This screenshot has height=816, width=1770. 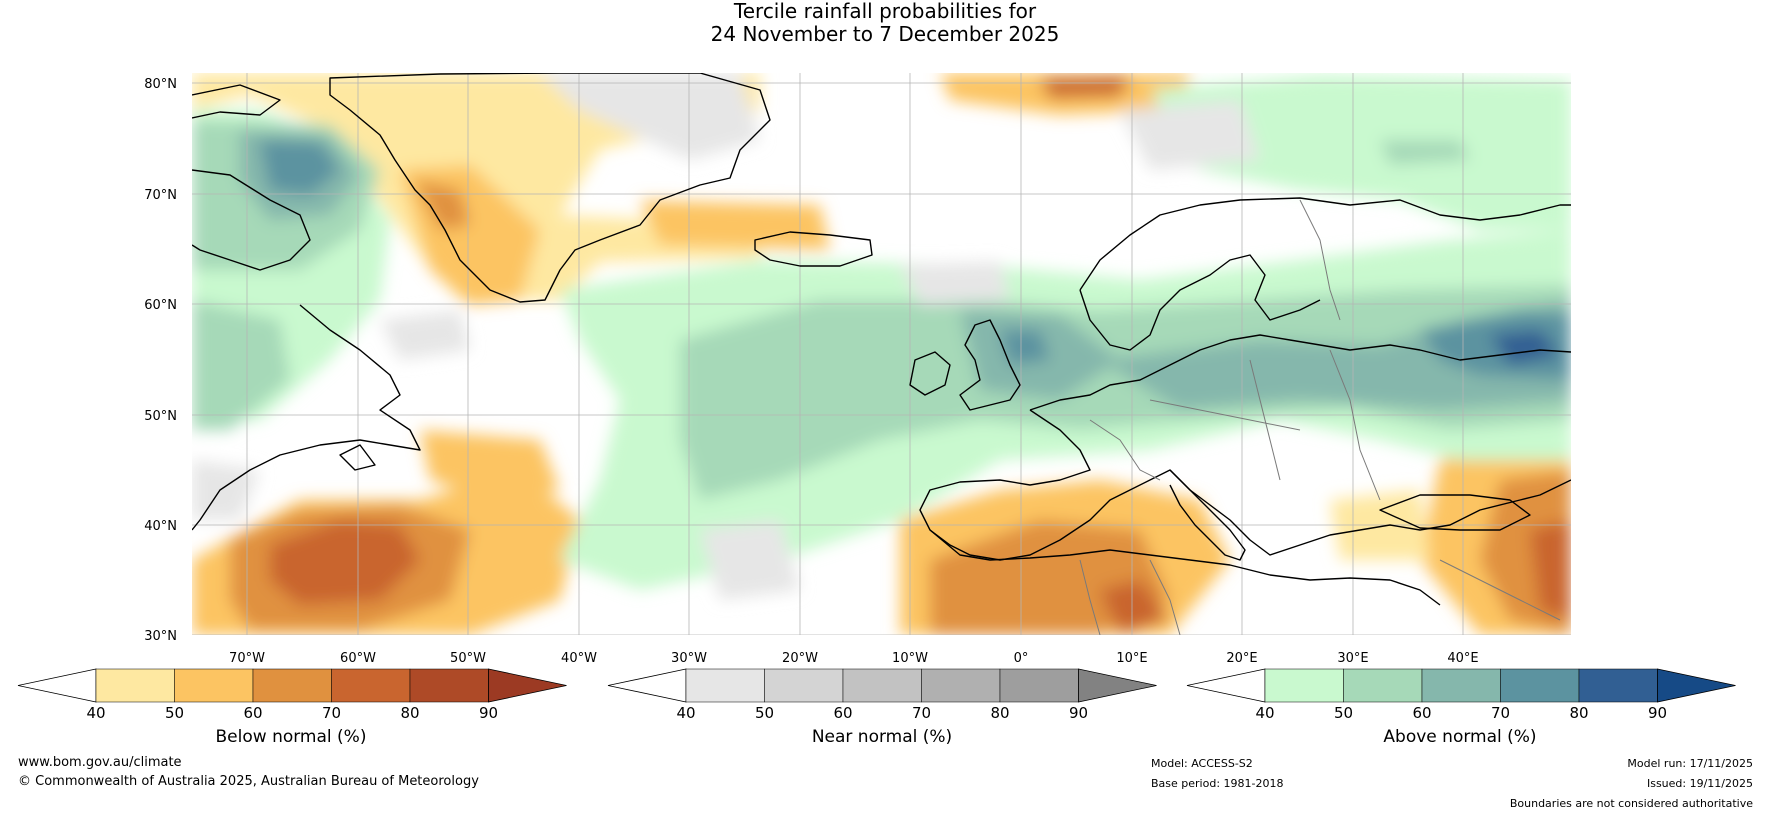 I want to click on colorbars: 40 50 60 70 80 90 40 50 60 70 80 90 40 50 60 70 80 90, so click(x=876, y=695).